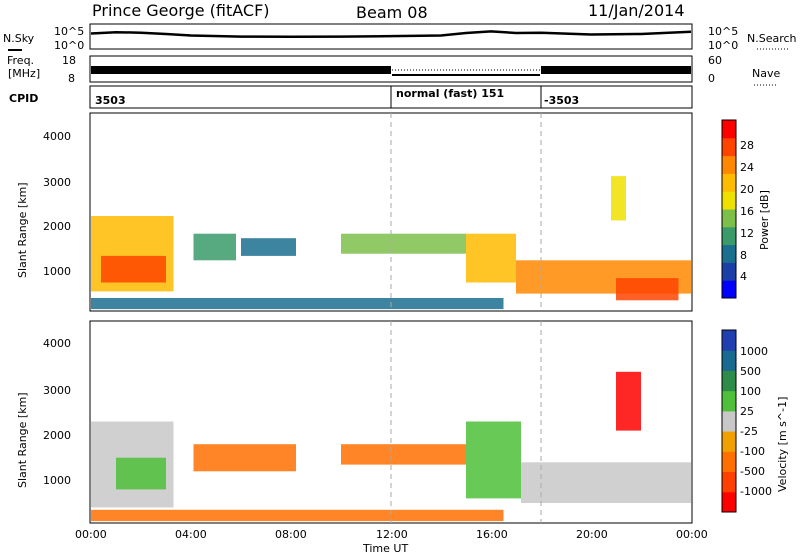  Describe the element at coordinates (636, 10) in the screenshot. I see `date-title: 11/Jan/2014` at that location.